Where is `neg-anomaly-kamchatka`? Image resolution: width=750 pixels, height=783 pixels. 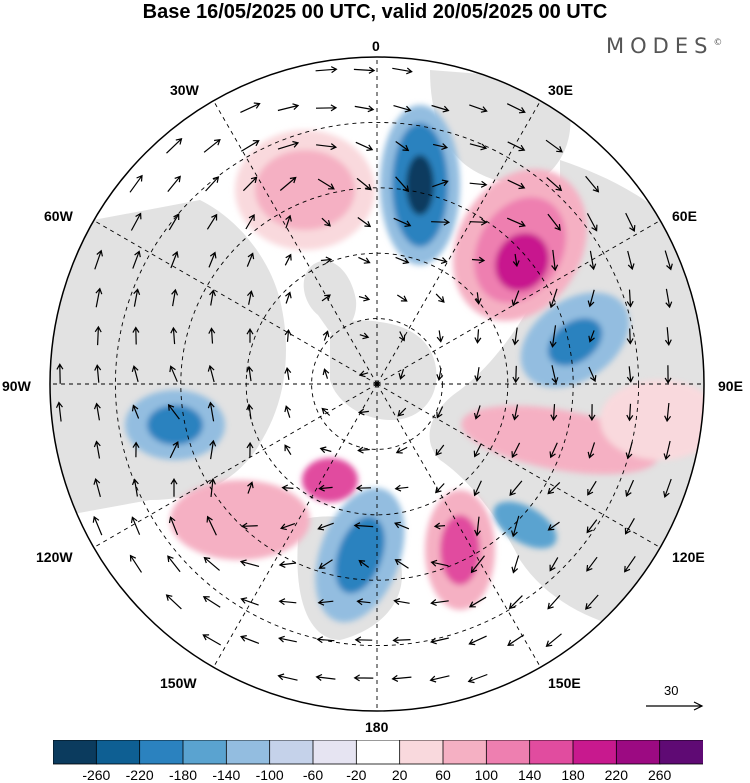 neg-anomaly-kamchatka is located at coordinates (525, 525).